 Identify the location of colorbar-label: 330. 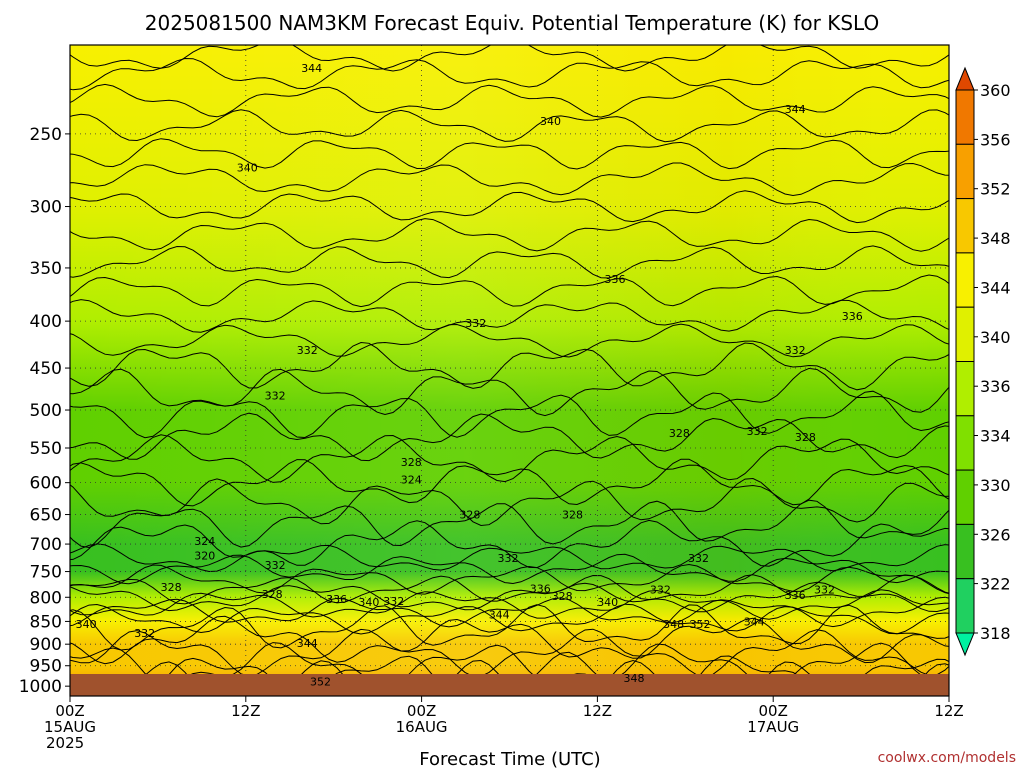
(995, 485).